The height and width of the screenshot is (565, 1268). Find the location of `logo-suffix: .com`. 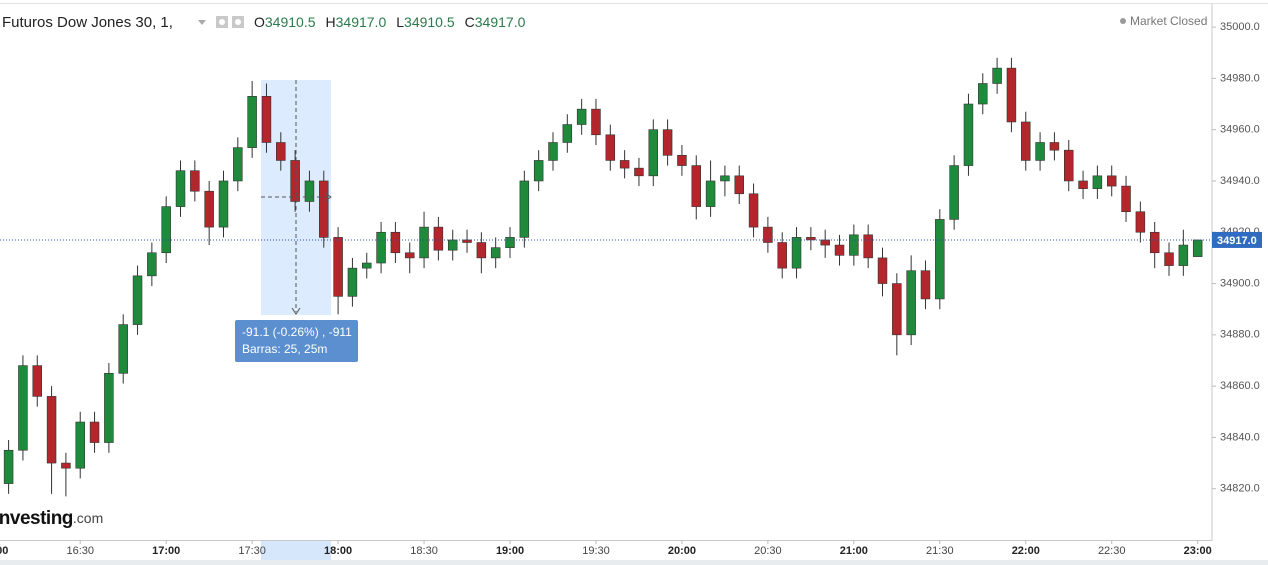

logo-suffix: .com is located at coordinates (88, 518).